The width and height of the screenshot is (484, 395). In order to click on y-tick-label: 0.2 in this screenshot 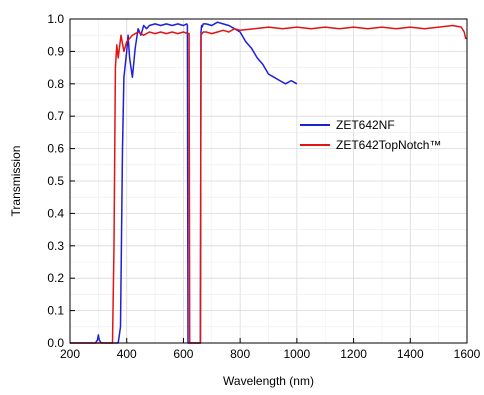, I will do `click(55, 278)`.